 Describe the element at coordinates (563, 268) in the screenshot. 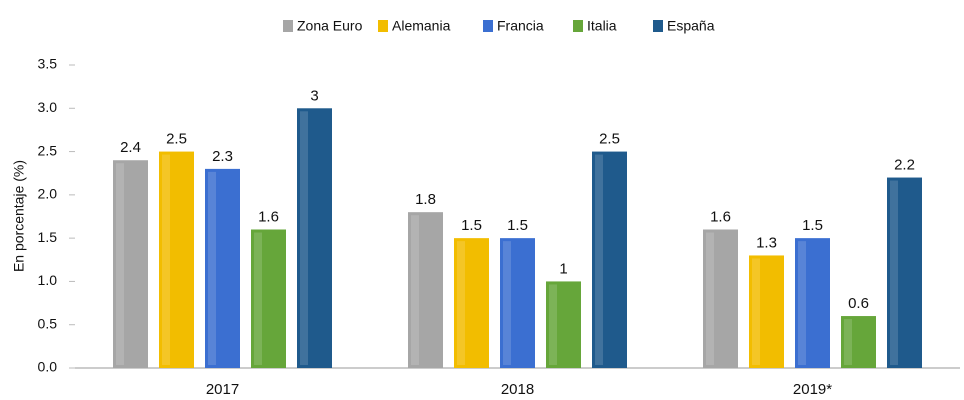

I see `data-label: 1` at that location.